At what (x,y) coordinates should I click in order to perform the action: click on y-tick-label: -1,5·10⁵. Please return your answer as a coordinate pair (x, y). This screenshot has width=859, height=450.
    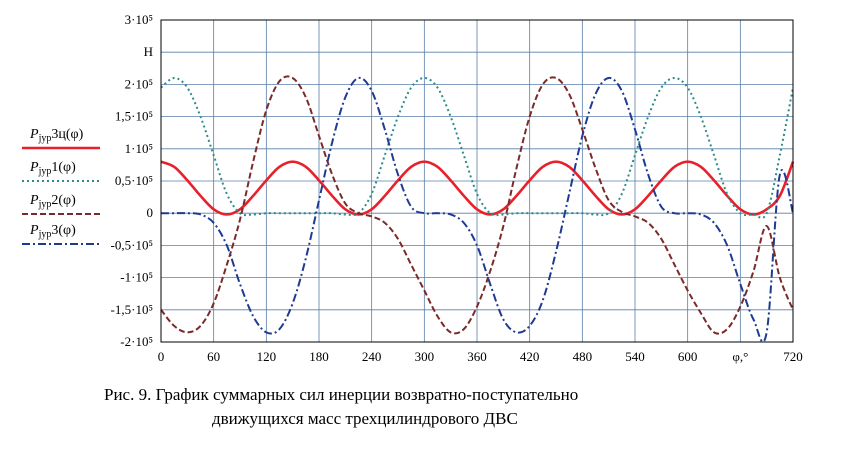
    Looking at the image, I should click on (132, 309).